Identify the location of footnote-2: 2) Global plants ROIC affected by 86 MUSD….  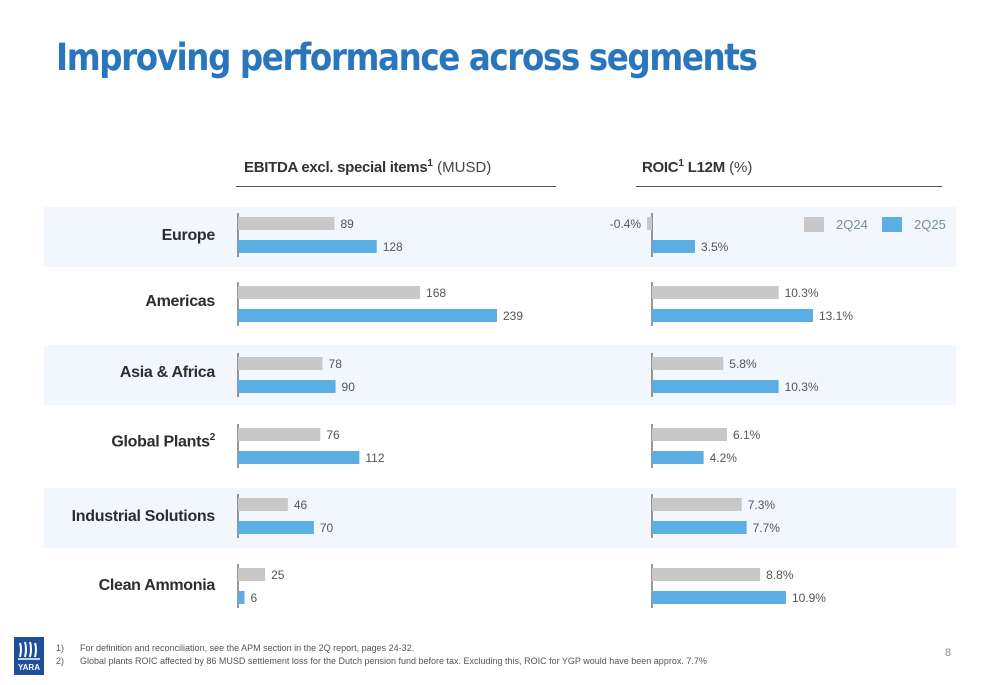
(381, 661).